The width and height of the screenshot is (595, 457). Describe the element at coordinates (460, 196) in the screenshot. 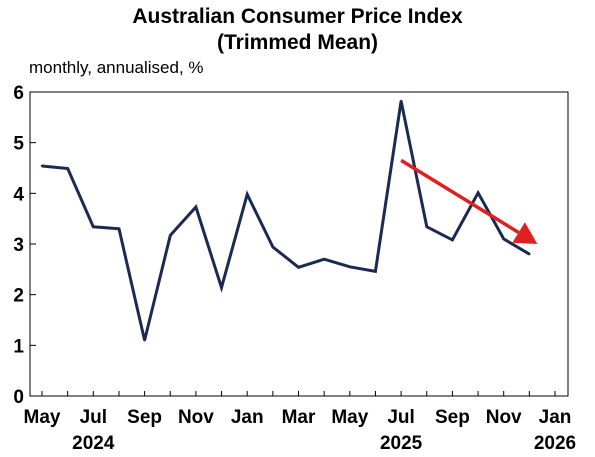

I see `trend-arrow-shaft` at that location.